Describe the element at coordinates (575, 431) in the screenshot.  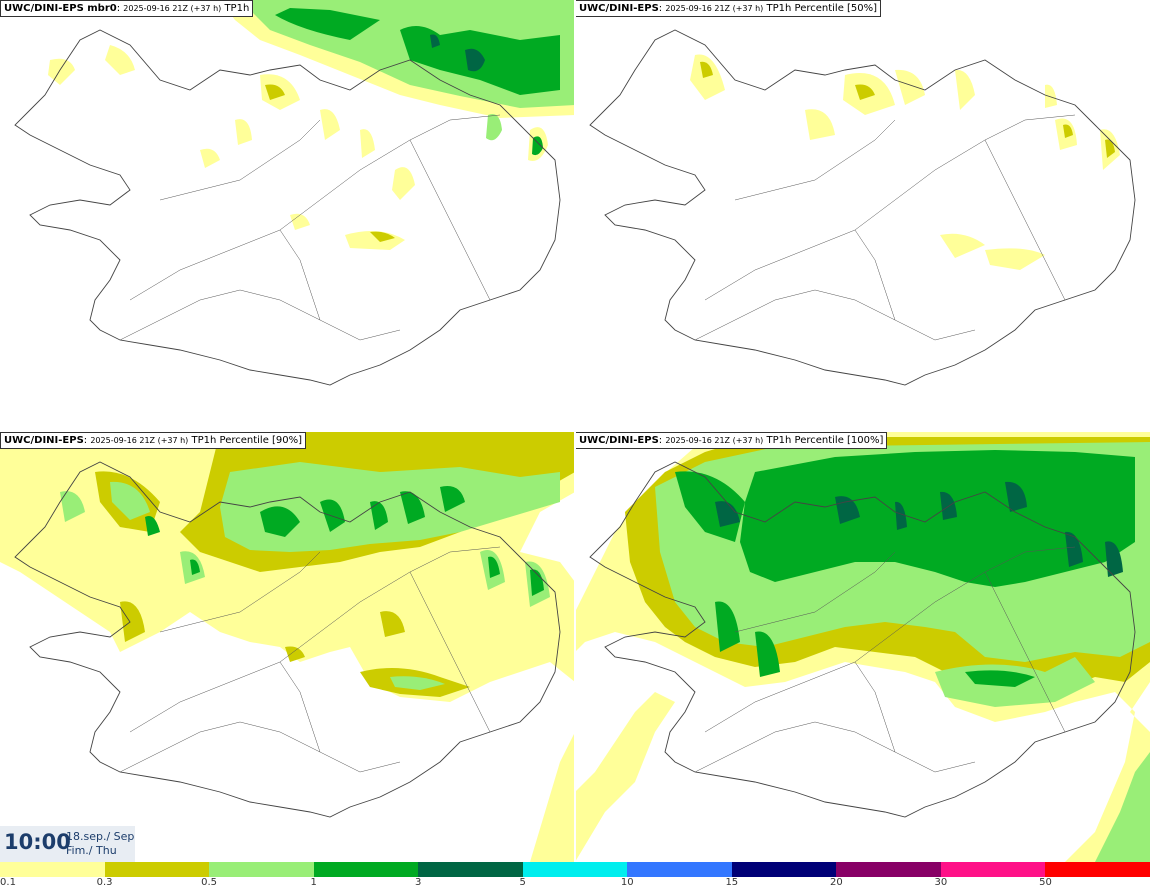
I see `panel-divider-horizontal` at that location.